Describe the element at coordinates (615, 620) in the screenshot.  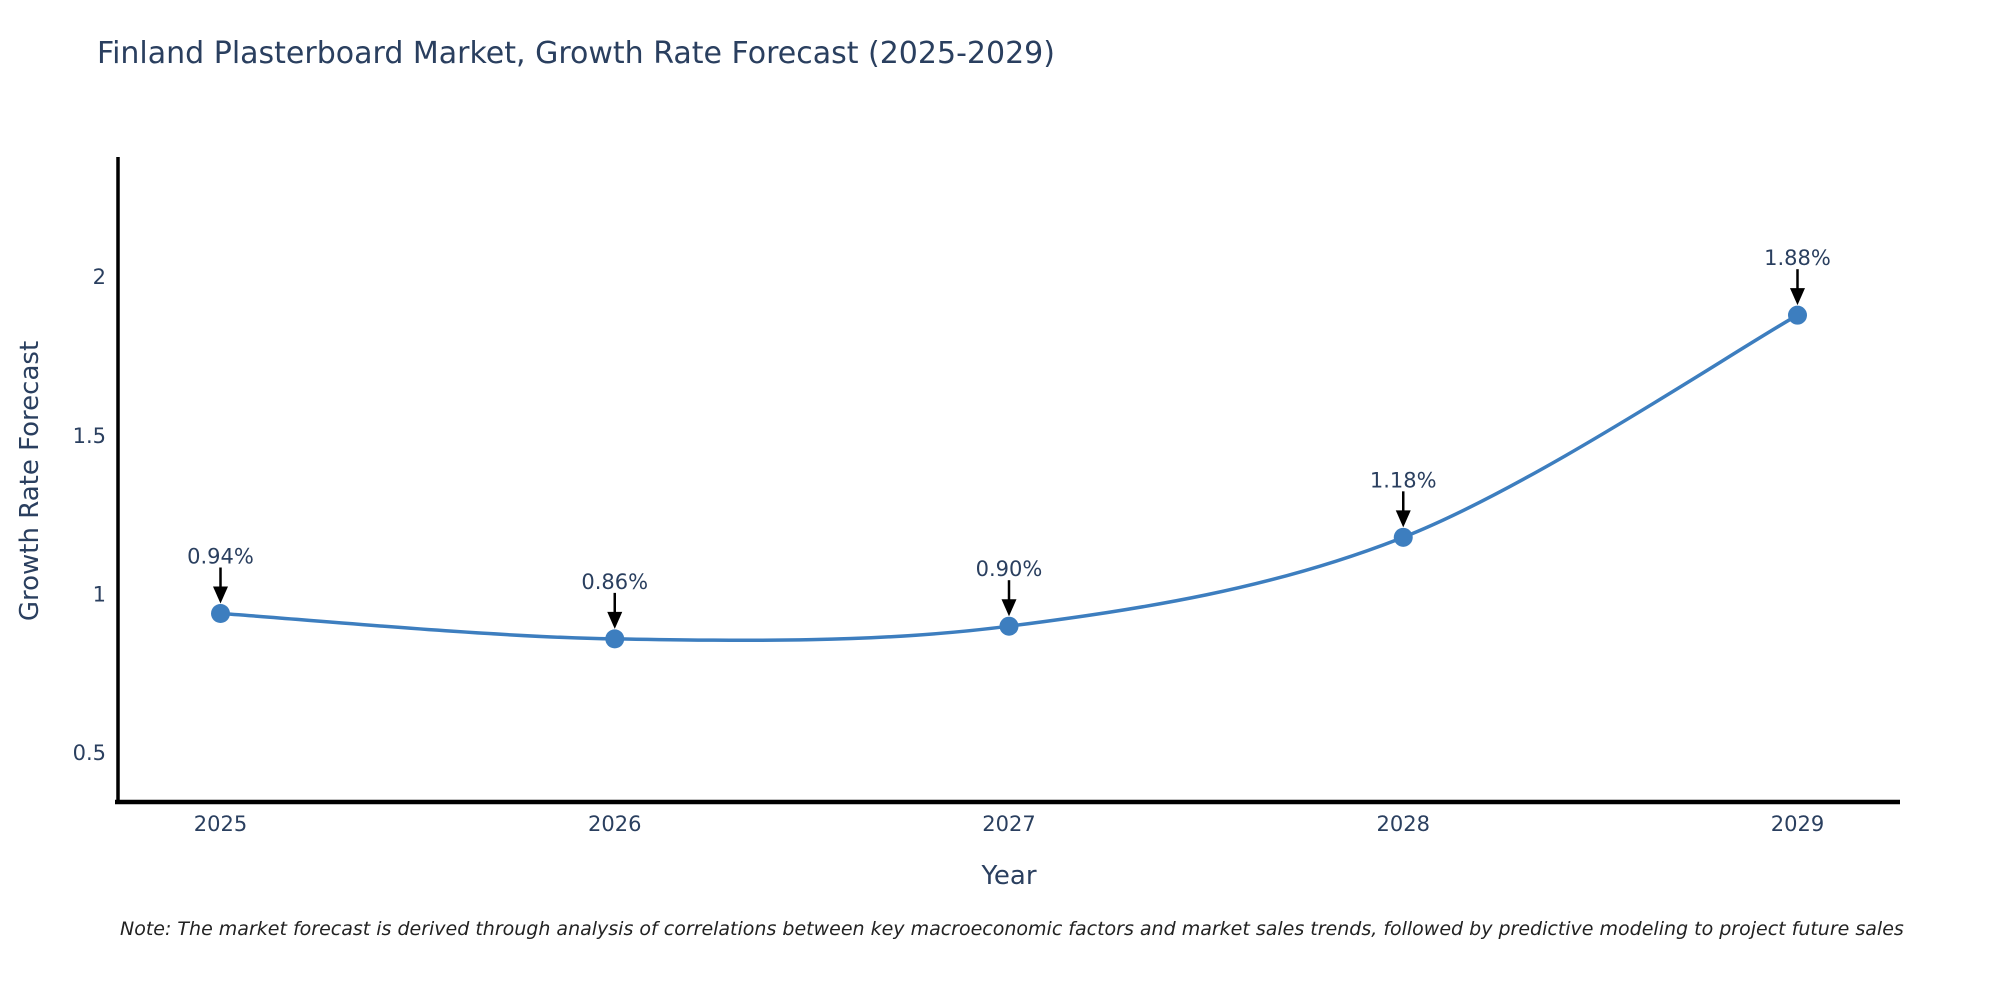
I see `annotation-arrowhead-2026` at that location.